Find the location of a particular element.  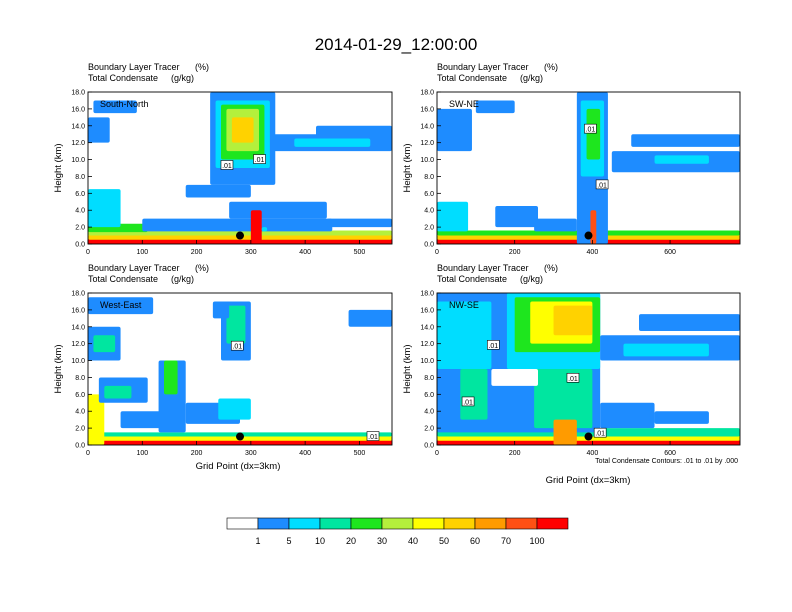

colorbar-label: 100 is located at coordinates (536, 541).